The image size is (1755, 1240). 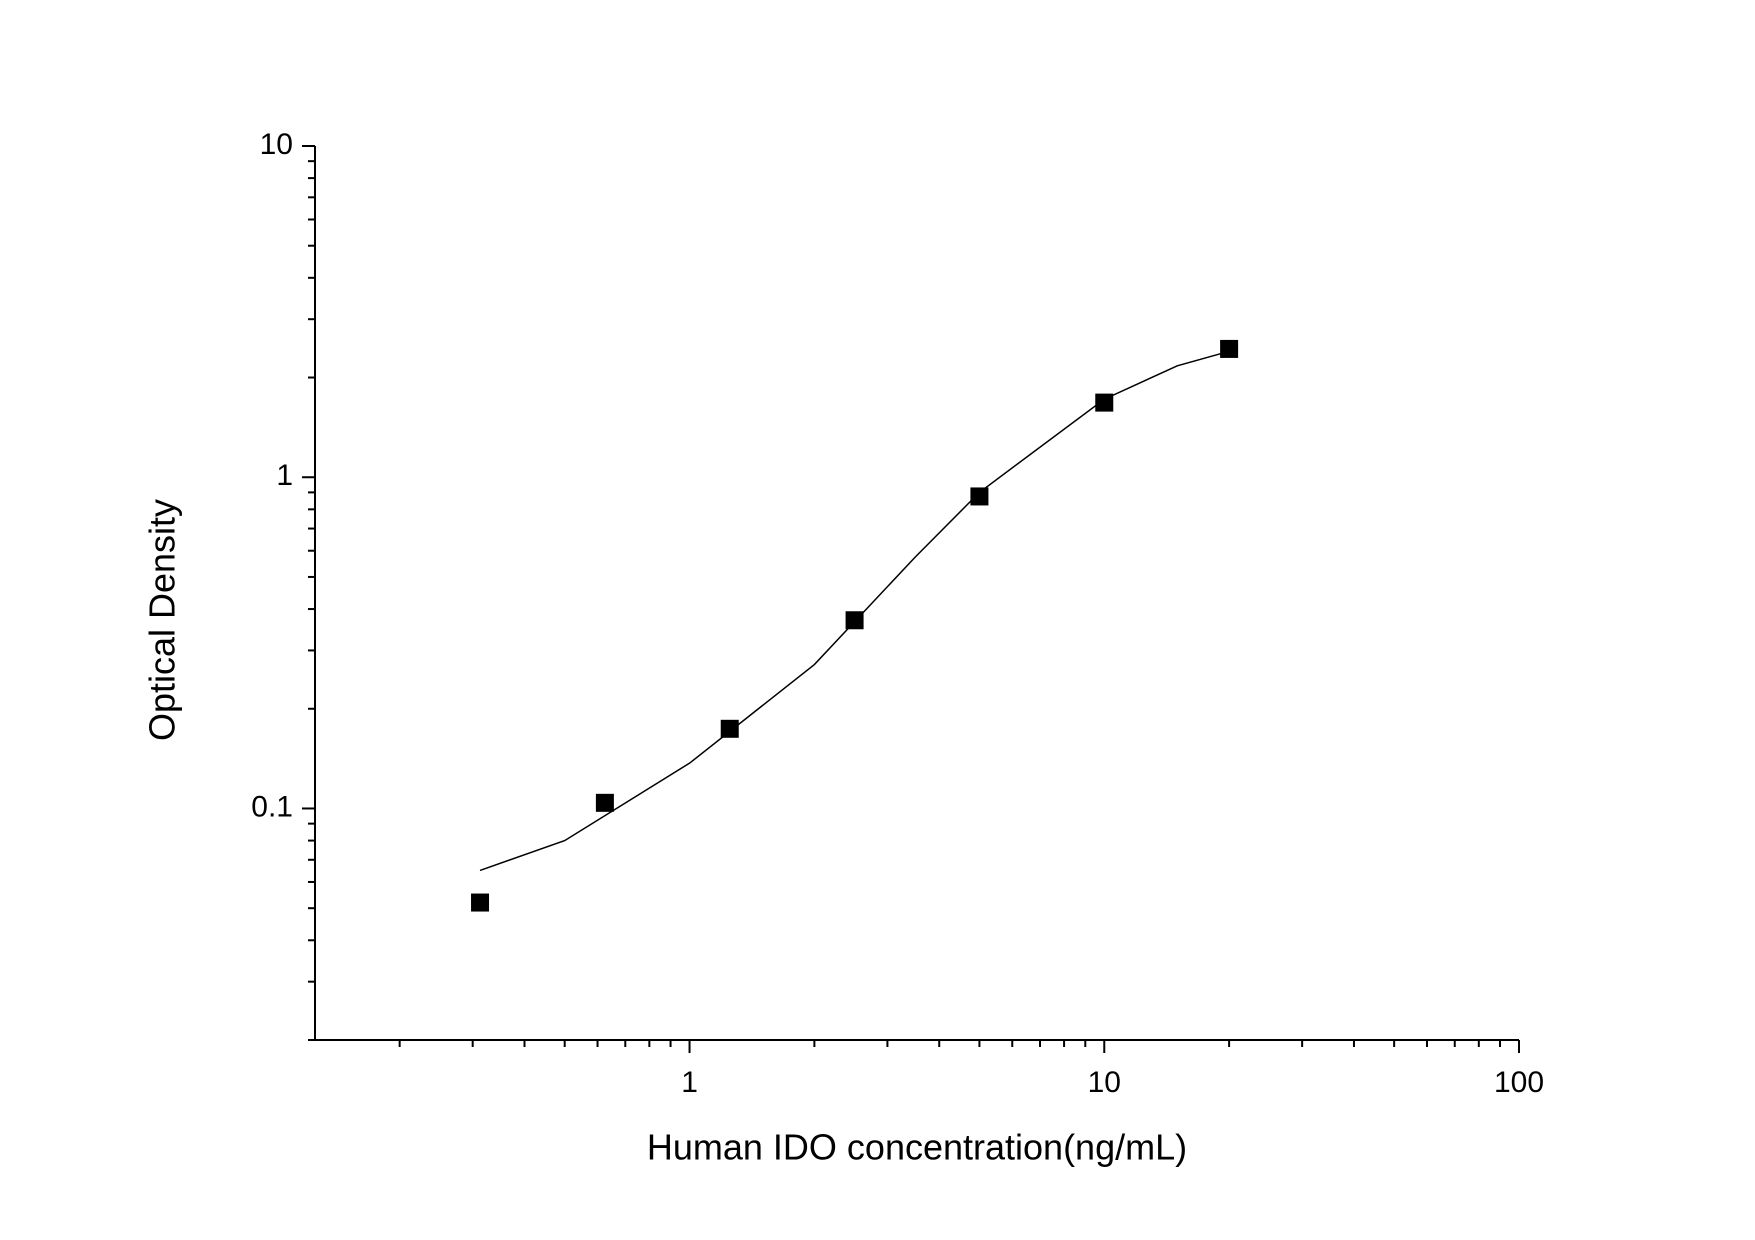 What do you see at coordinates (917, 1147) in the screenshot?
I see `x-axis-label: Human IDO concentration(ng/mL)` at bounding box center [917, 1147].